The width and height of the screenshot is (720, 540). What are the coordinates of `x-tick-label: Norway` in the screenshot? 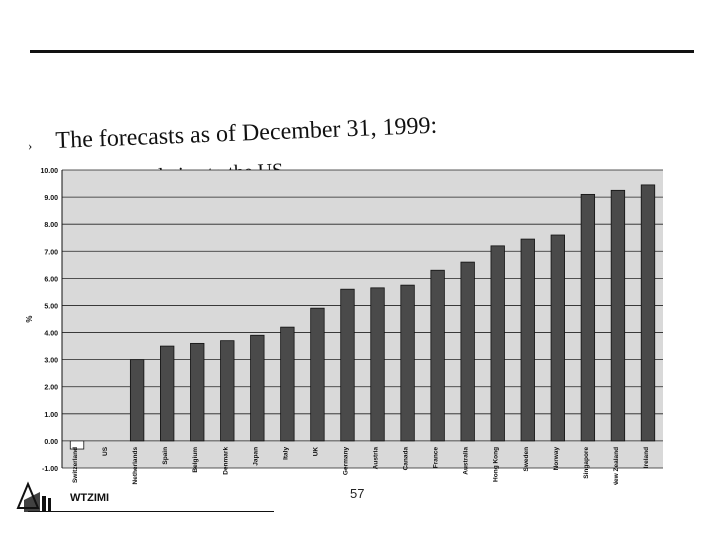 It's located at (556, 459).